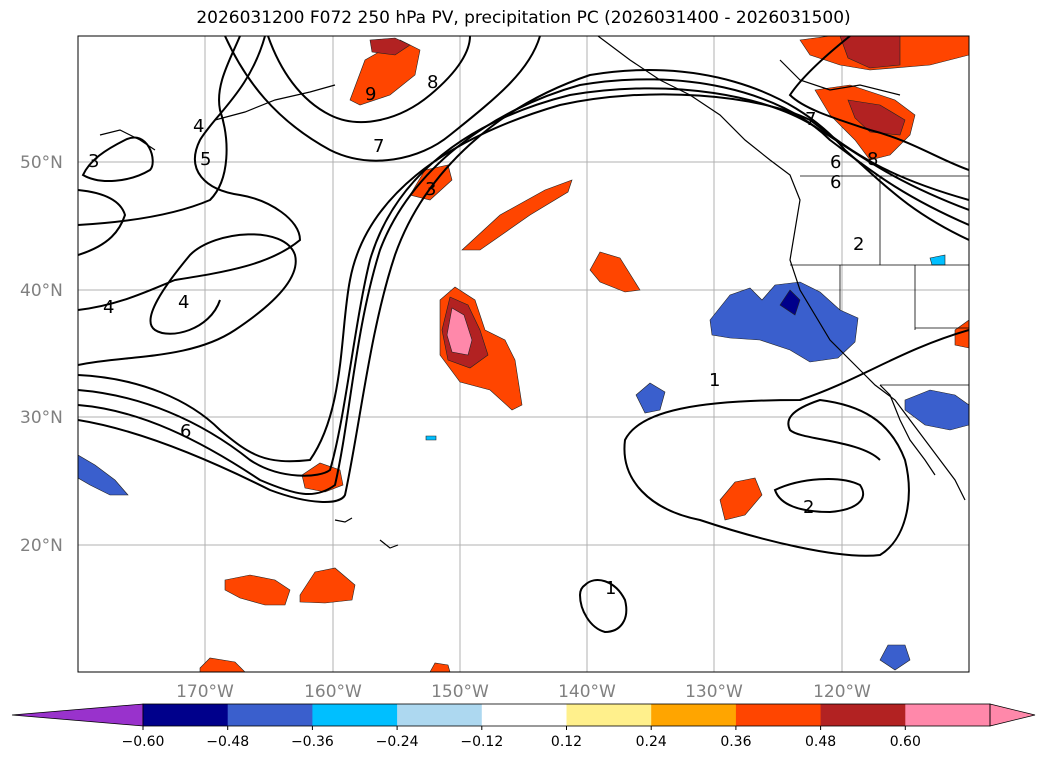 This screenshot has width=1047, height=765. Describe the element at coordinates (41, 418) in the screenshot. I see `lat-label: 30°N` at that location.